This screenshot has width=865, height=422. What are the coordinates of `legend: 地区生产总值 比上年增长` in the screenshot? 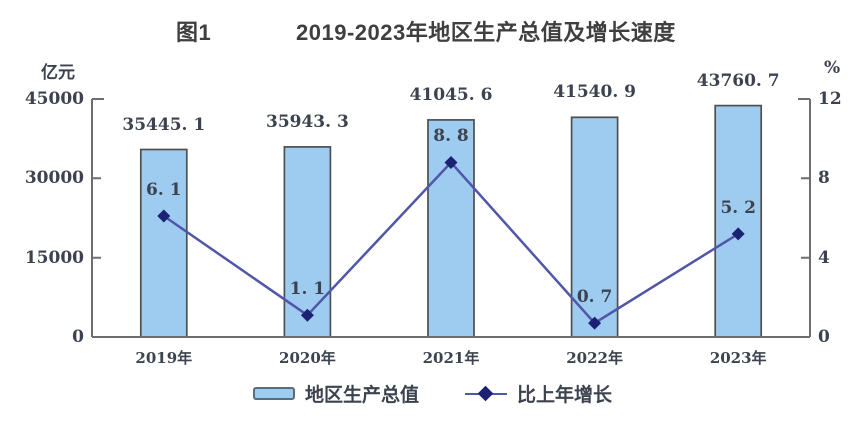 It's located at (432, 393).